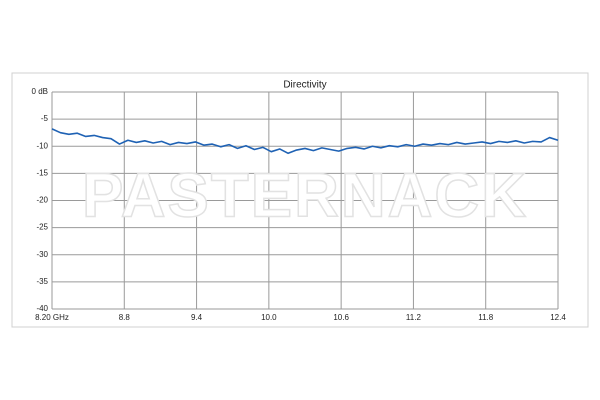 This screenshot has height=400, width=600. I want to click on y-tick-label: -35, so click(42, 281).